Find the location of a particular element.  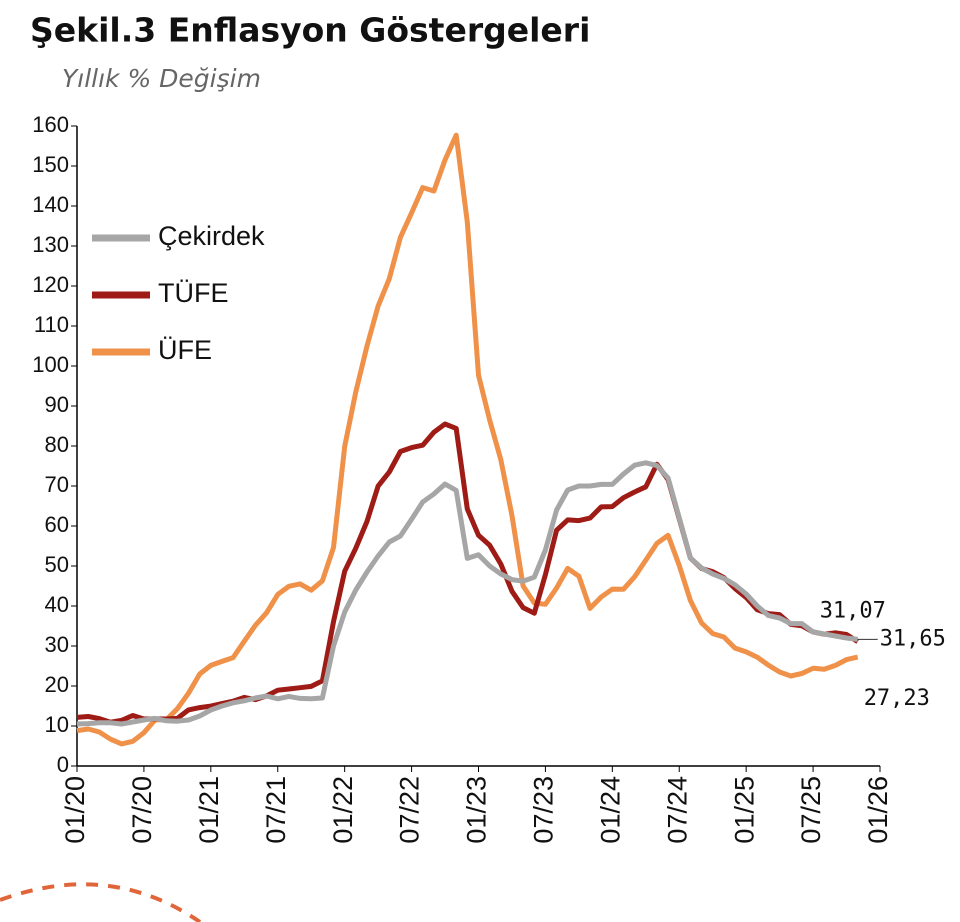

y-tick-label: 150 is located at coordinates (50, 164).